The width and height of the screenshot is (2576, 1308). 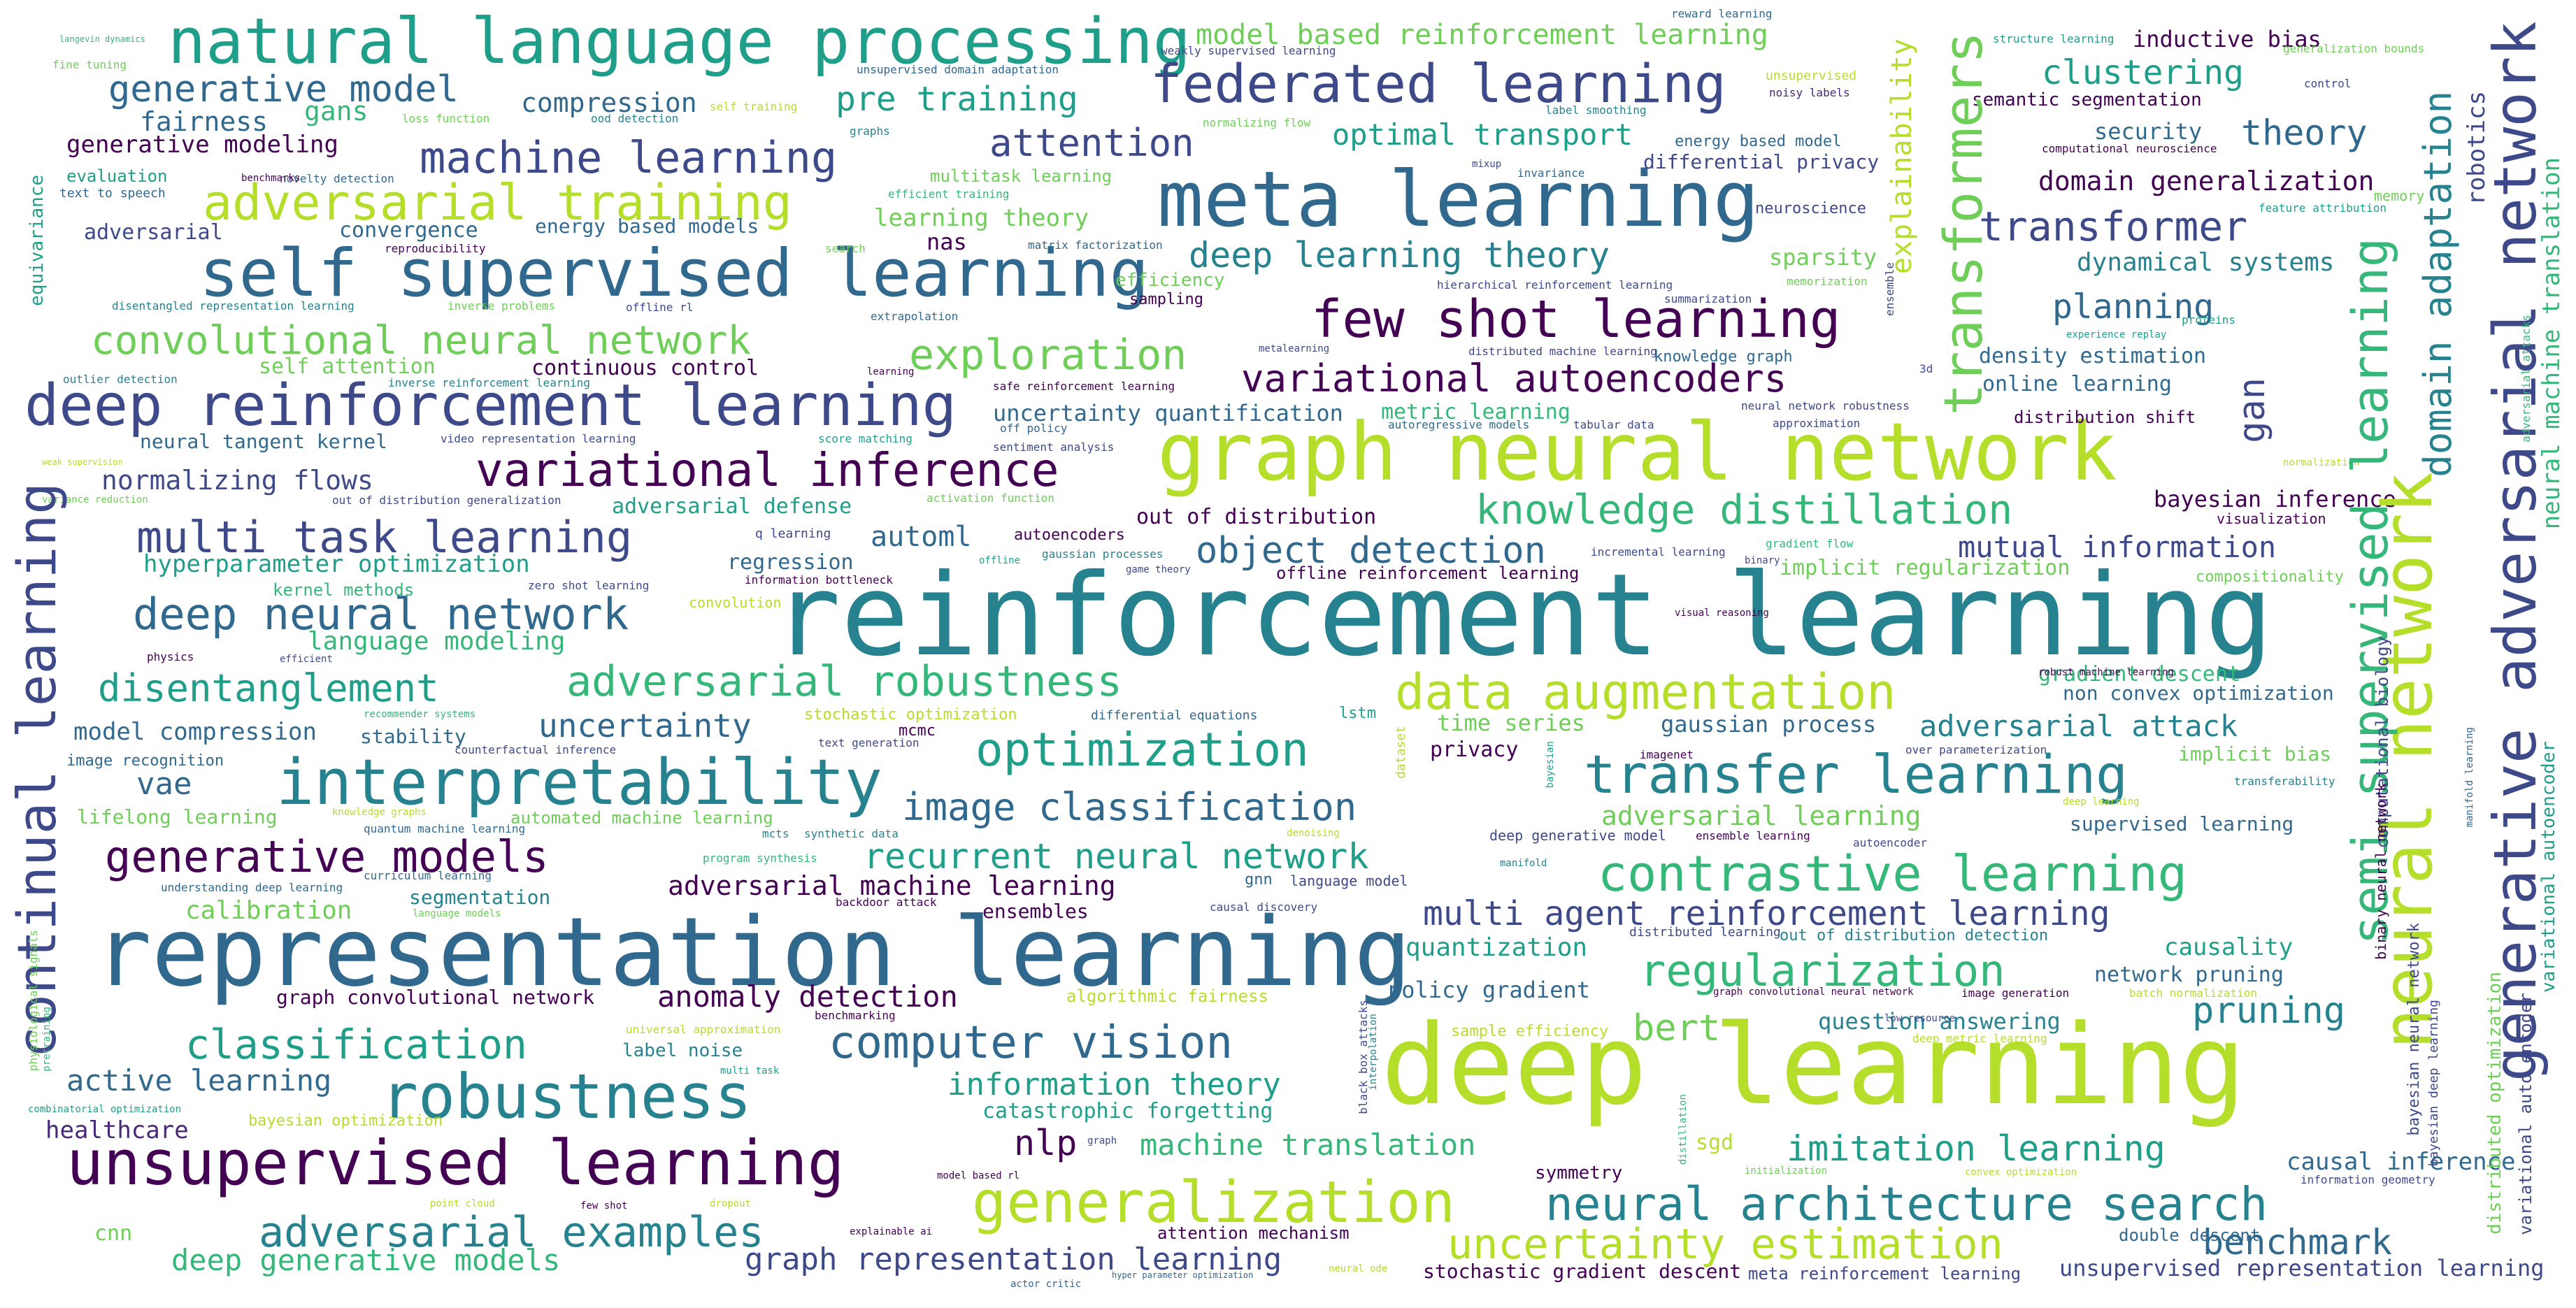 I want to click on word-unsupervised: unsupervised, so click(x=1811, y=76).